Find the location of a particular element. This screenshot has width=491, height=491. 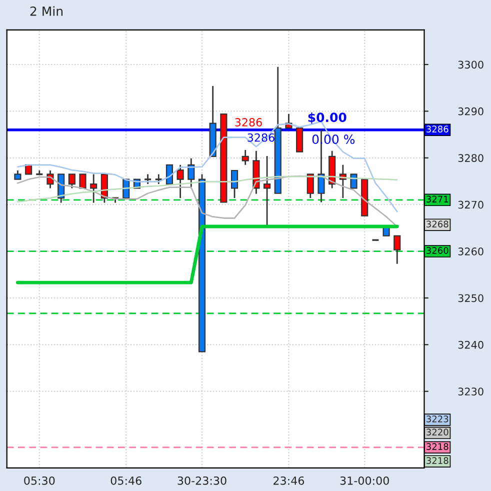

text: 3220 is located at coordinates (437, 432).